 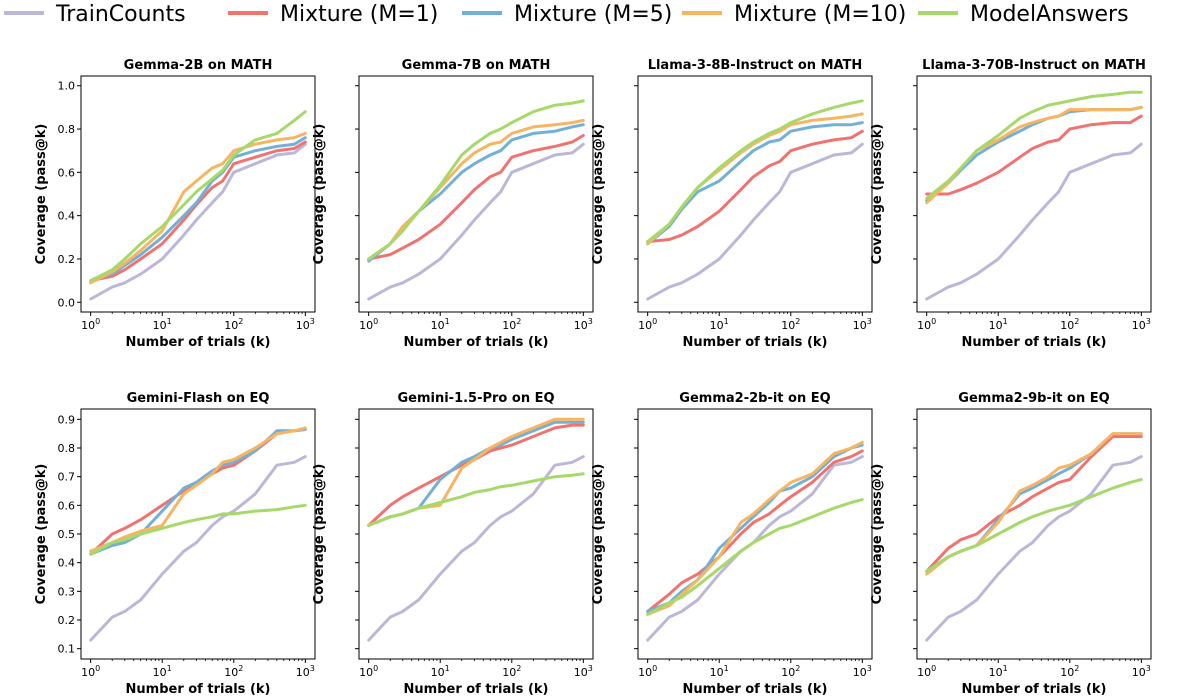 I want to click on panel-title: Gemma-2B on MATH, so click(x=198, y=65).